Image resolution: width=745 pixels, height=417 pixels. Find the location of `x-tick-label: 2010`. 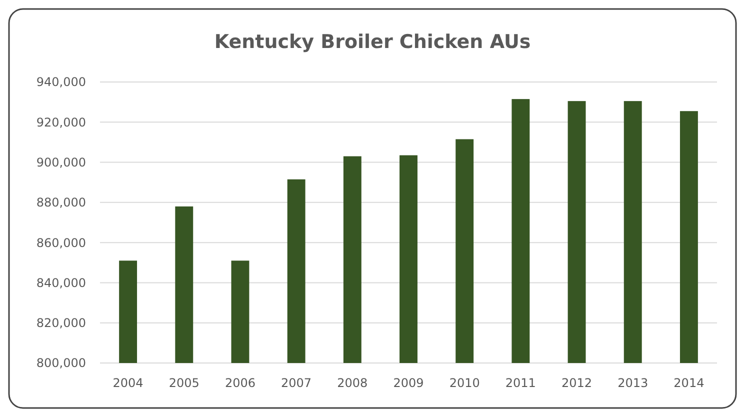

x-tick-label: 2010 is located at coordinates (464, 383).